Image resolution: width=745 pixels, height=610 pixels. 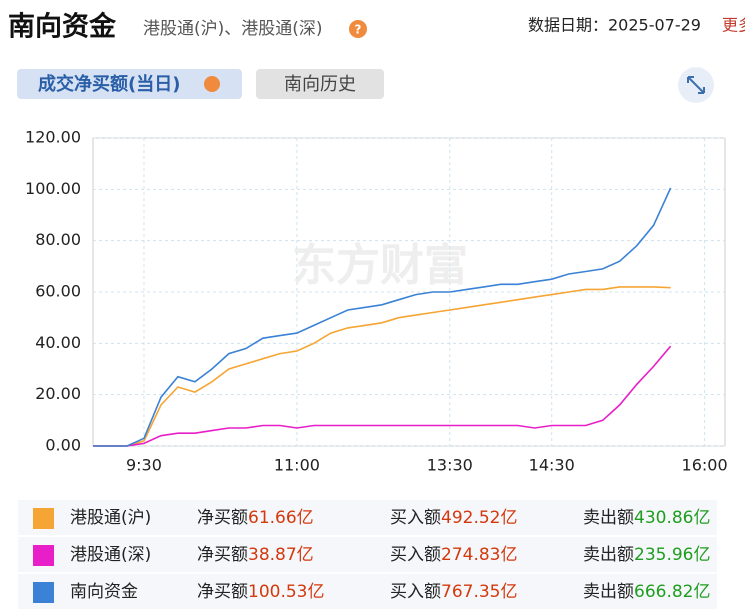 I want to click on summary-cell: 卖出额666.82亿, so click(x=646, y=592).